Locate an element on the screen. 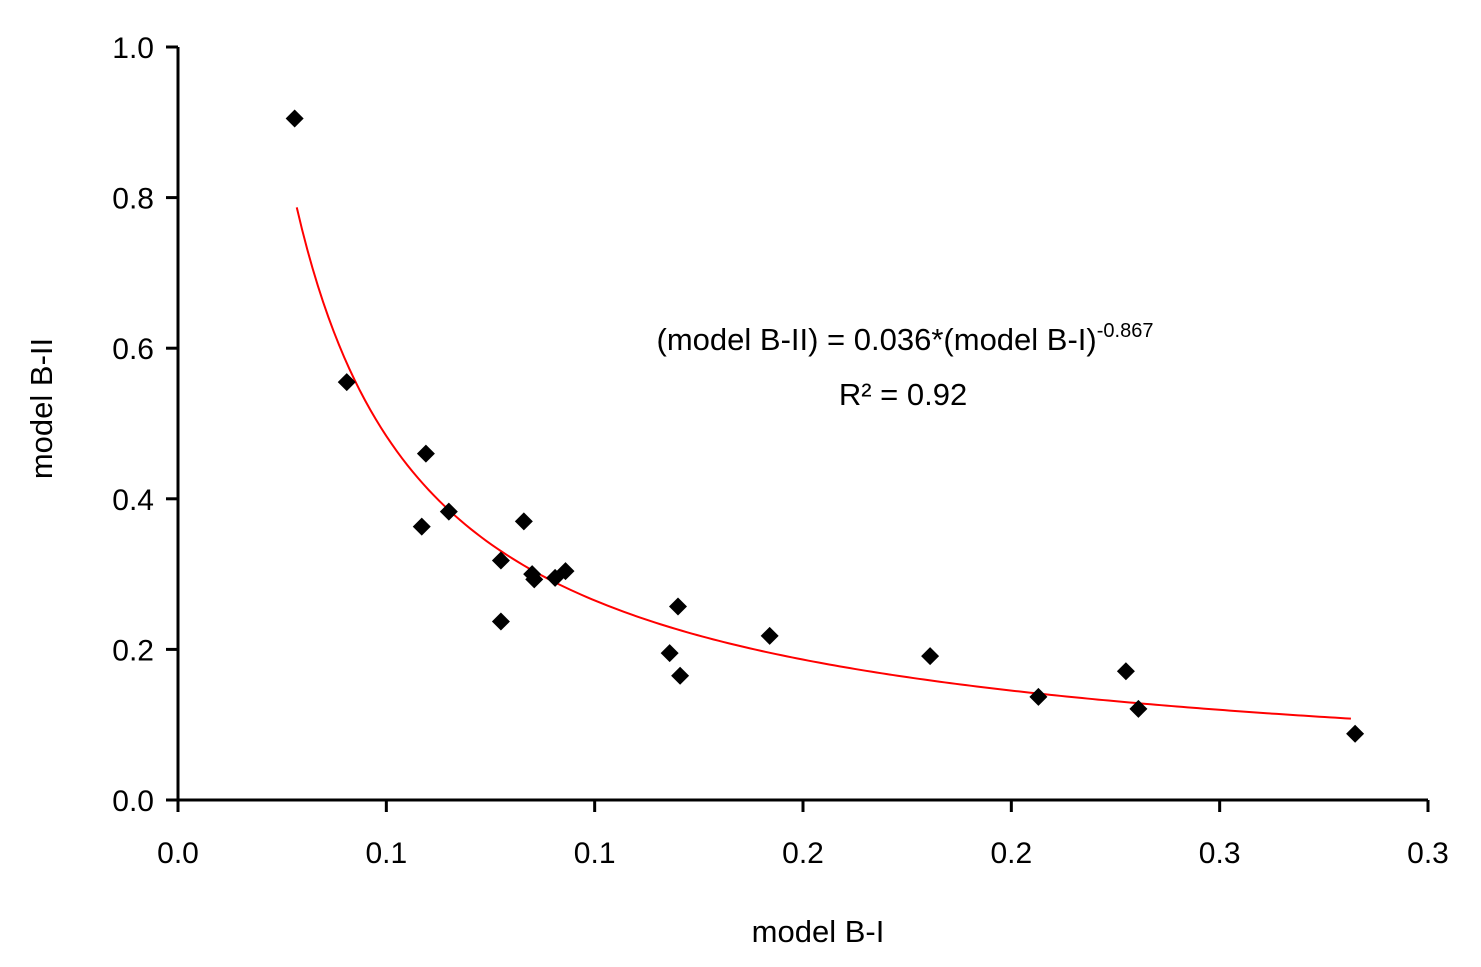  x-tick-label: 0.0 is located at coordinates (178, 853).